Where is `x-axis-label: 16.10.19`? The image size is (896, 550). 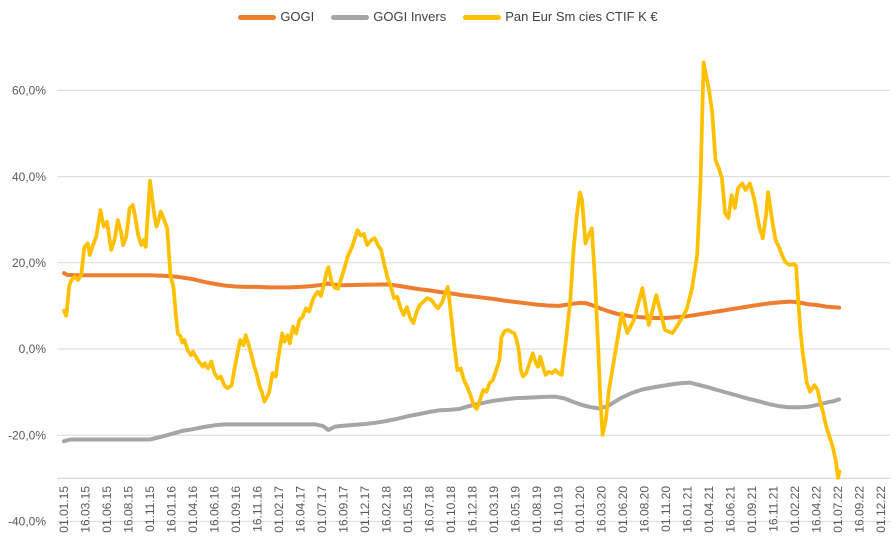
x-axis-label: 16.10.19 is located at coordinates (559, 509).